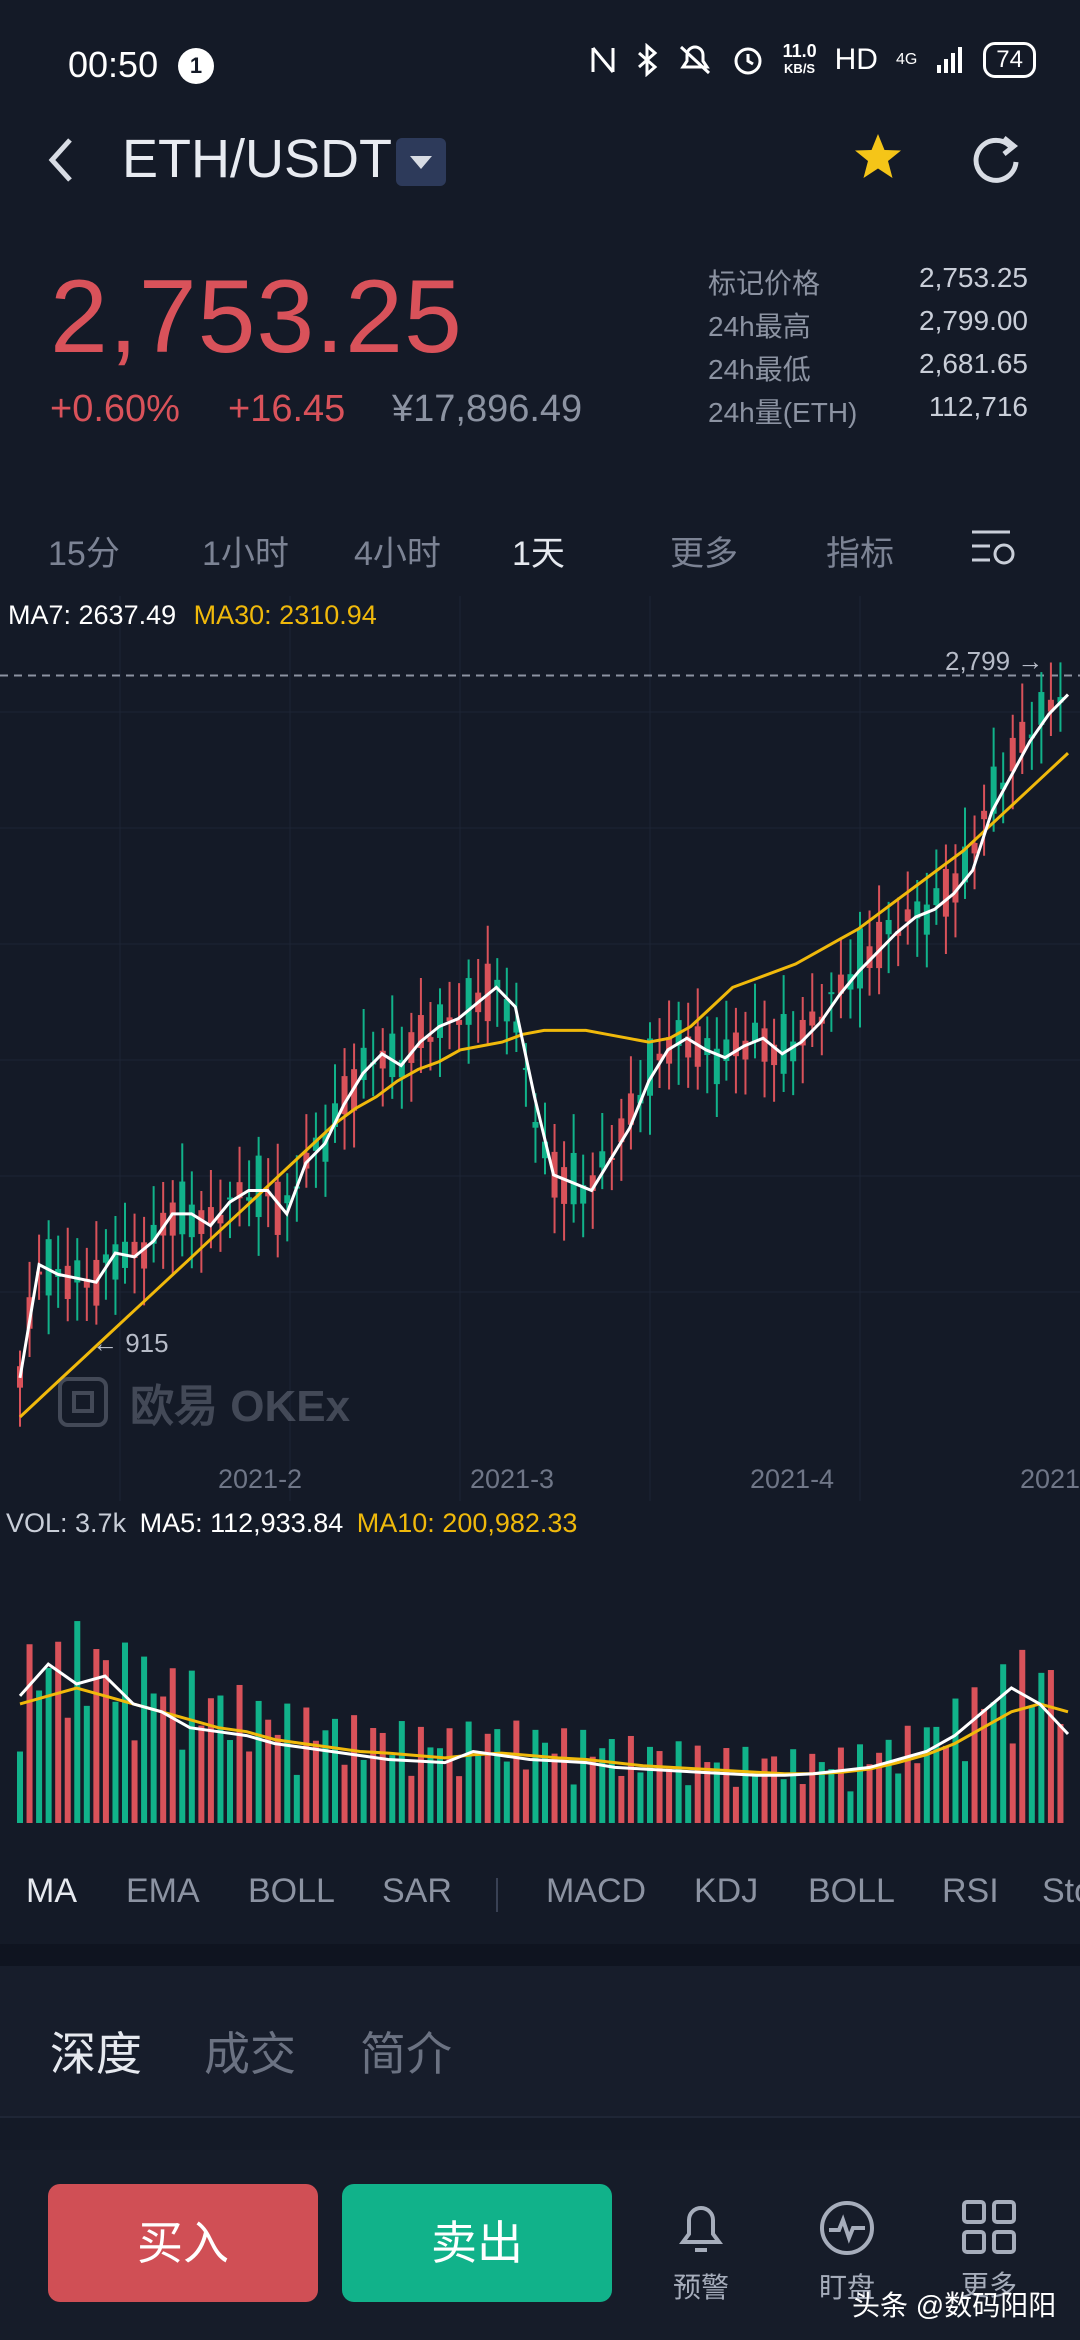  Describe the element at coordinates (973, 277) in the screenshot. I see `stat-value: 2,753.25` at that location.